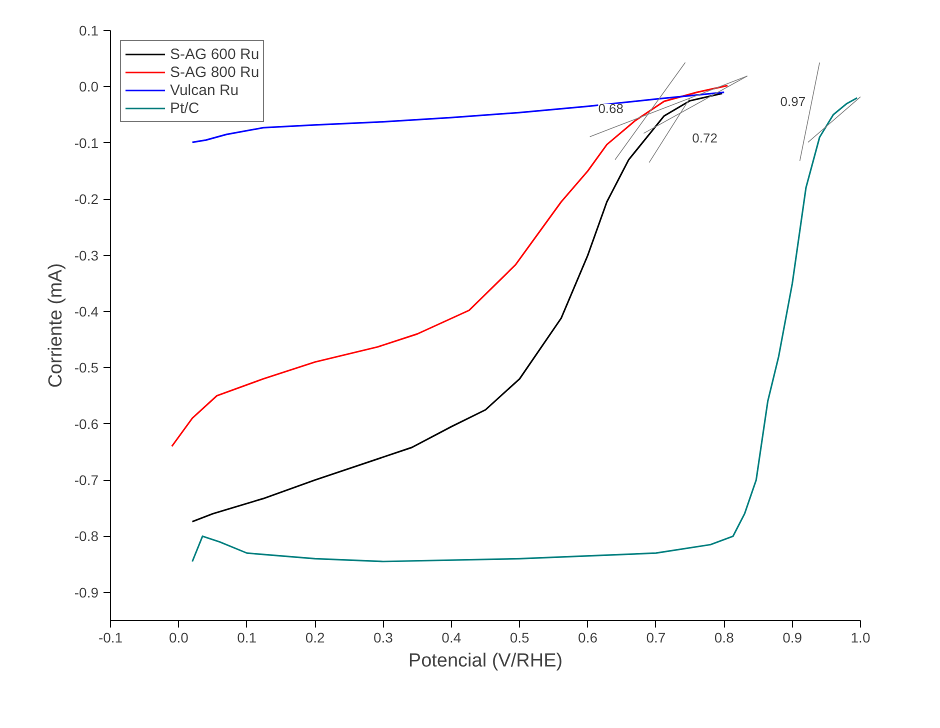 The image size is (940, 728). I want to click on legend-label: Pt/C, so click(185, 108).